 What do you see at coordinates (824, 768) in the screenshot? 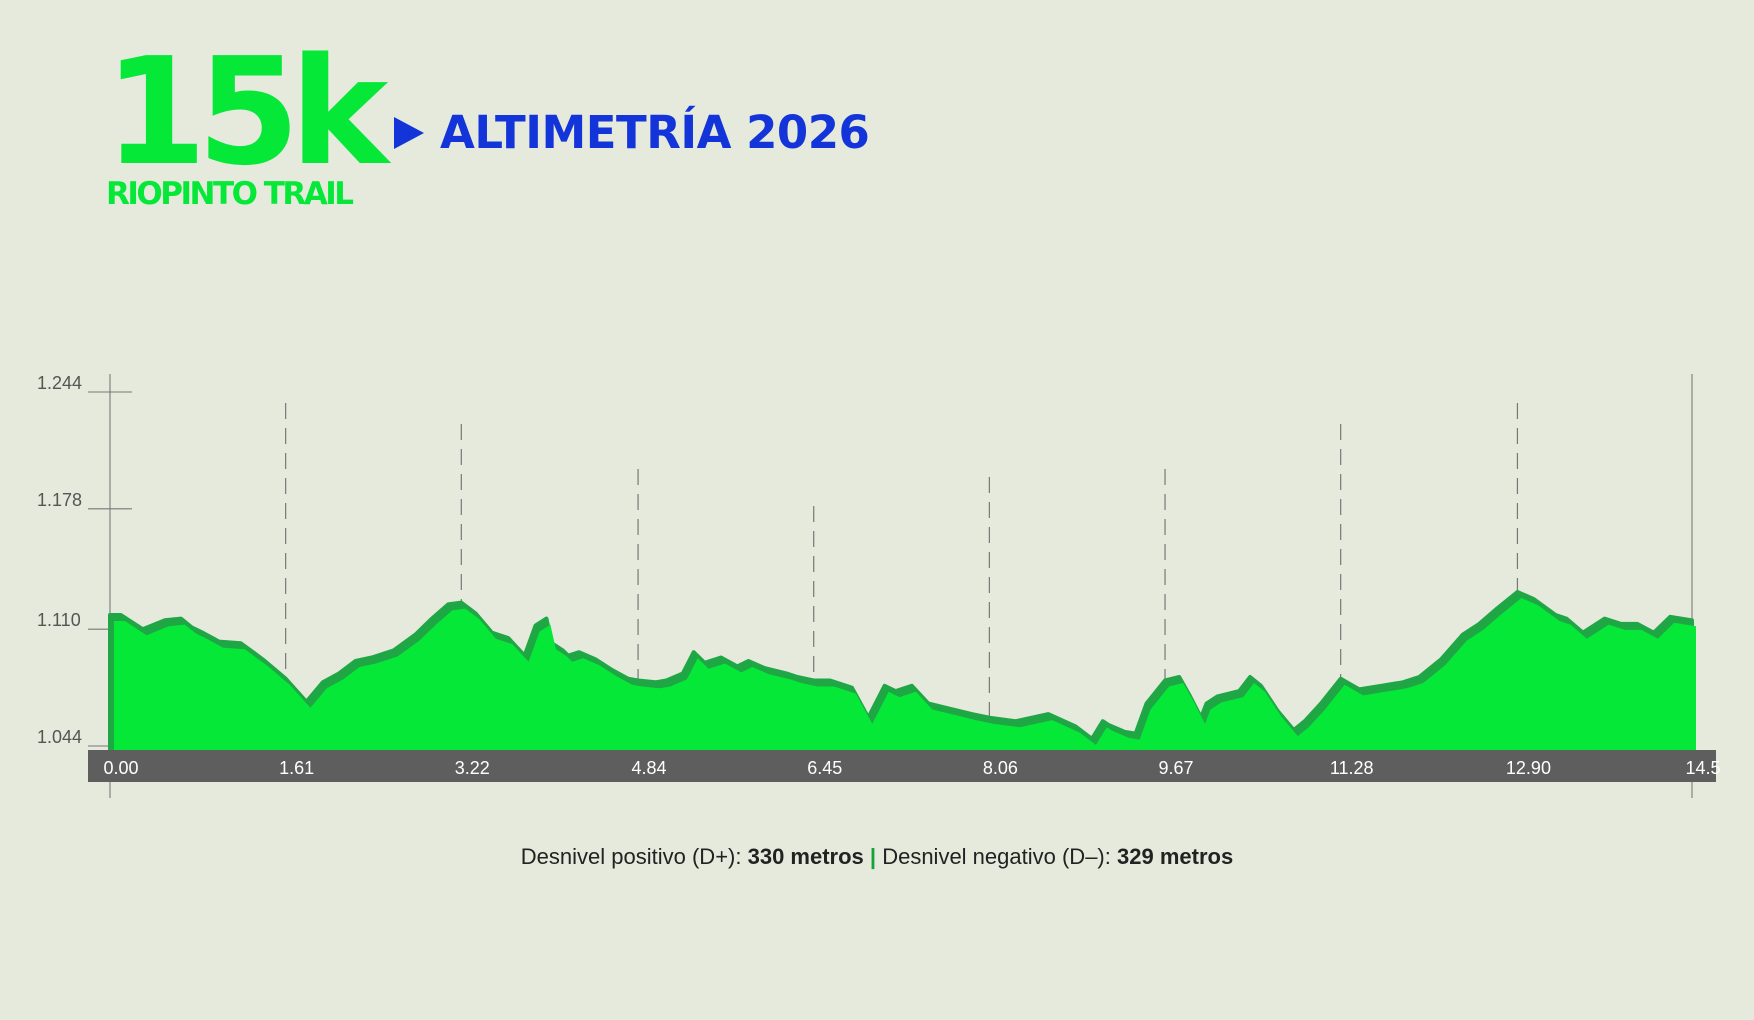
I see `x-tick-label: 6.45` at bounding box center [824, 768].